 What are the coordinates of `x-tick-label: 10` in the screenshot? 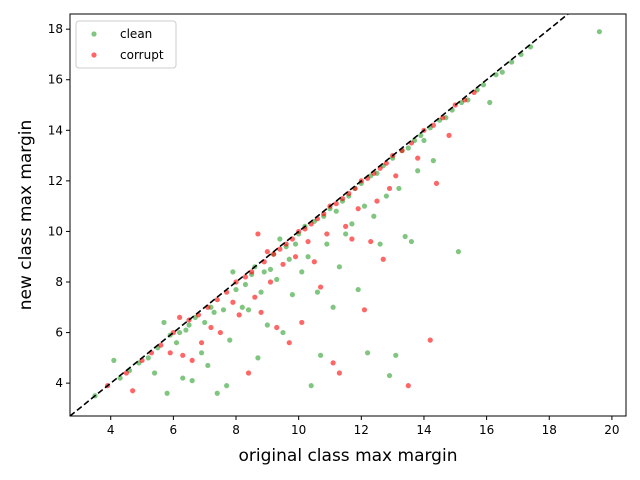 It's located at (298, 430).